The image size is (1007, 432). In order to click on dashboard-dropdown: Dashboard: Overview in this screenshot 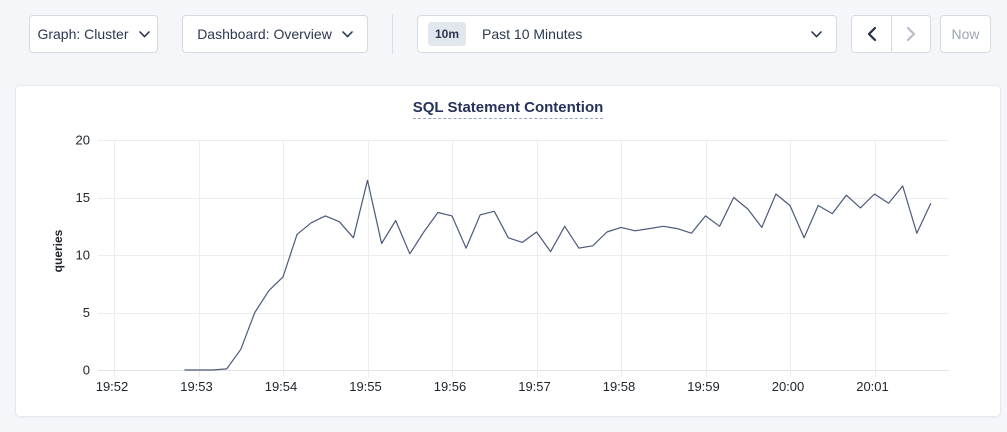, I will do `click(275, 34)`.